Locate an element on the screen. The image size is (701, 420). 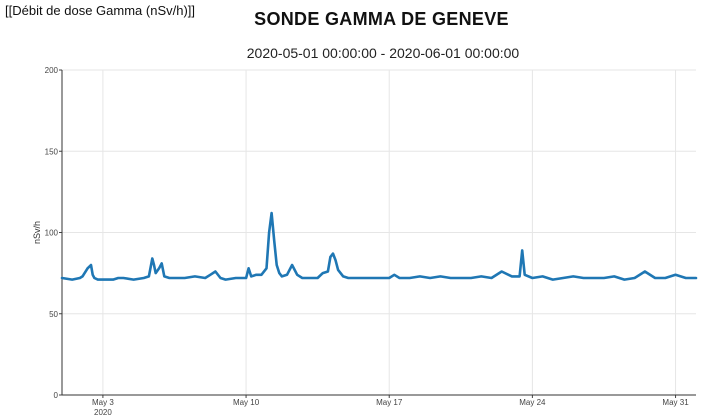
x-tick-label: May 10 is located at coordinates (246, 402).